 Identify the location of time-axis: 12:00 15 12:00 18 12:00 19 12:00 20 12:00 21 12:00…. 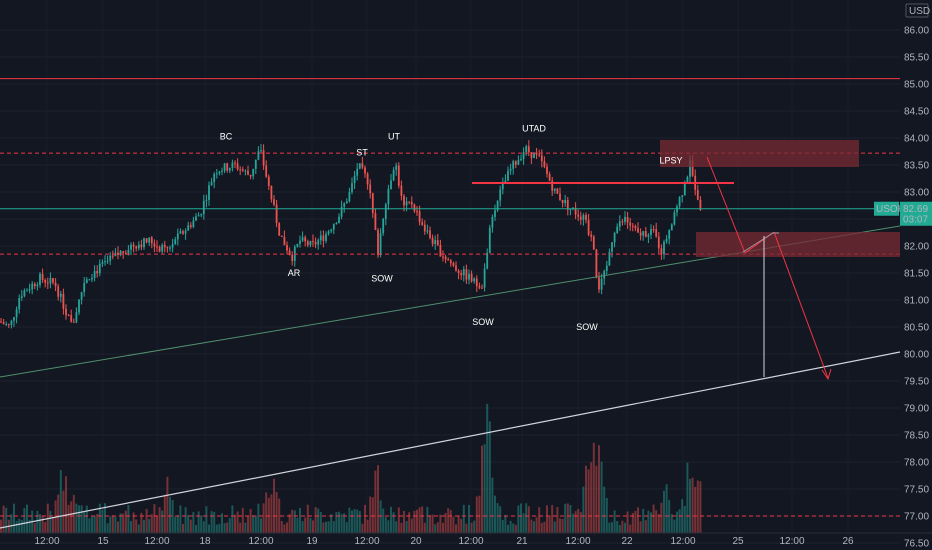
(466, 539).